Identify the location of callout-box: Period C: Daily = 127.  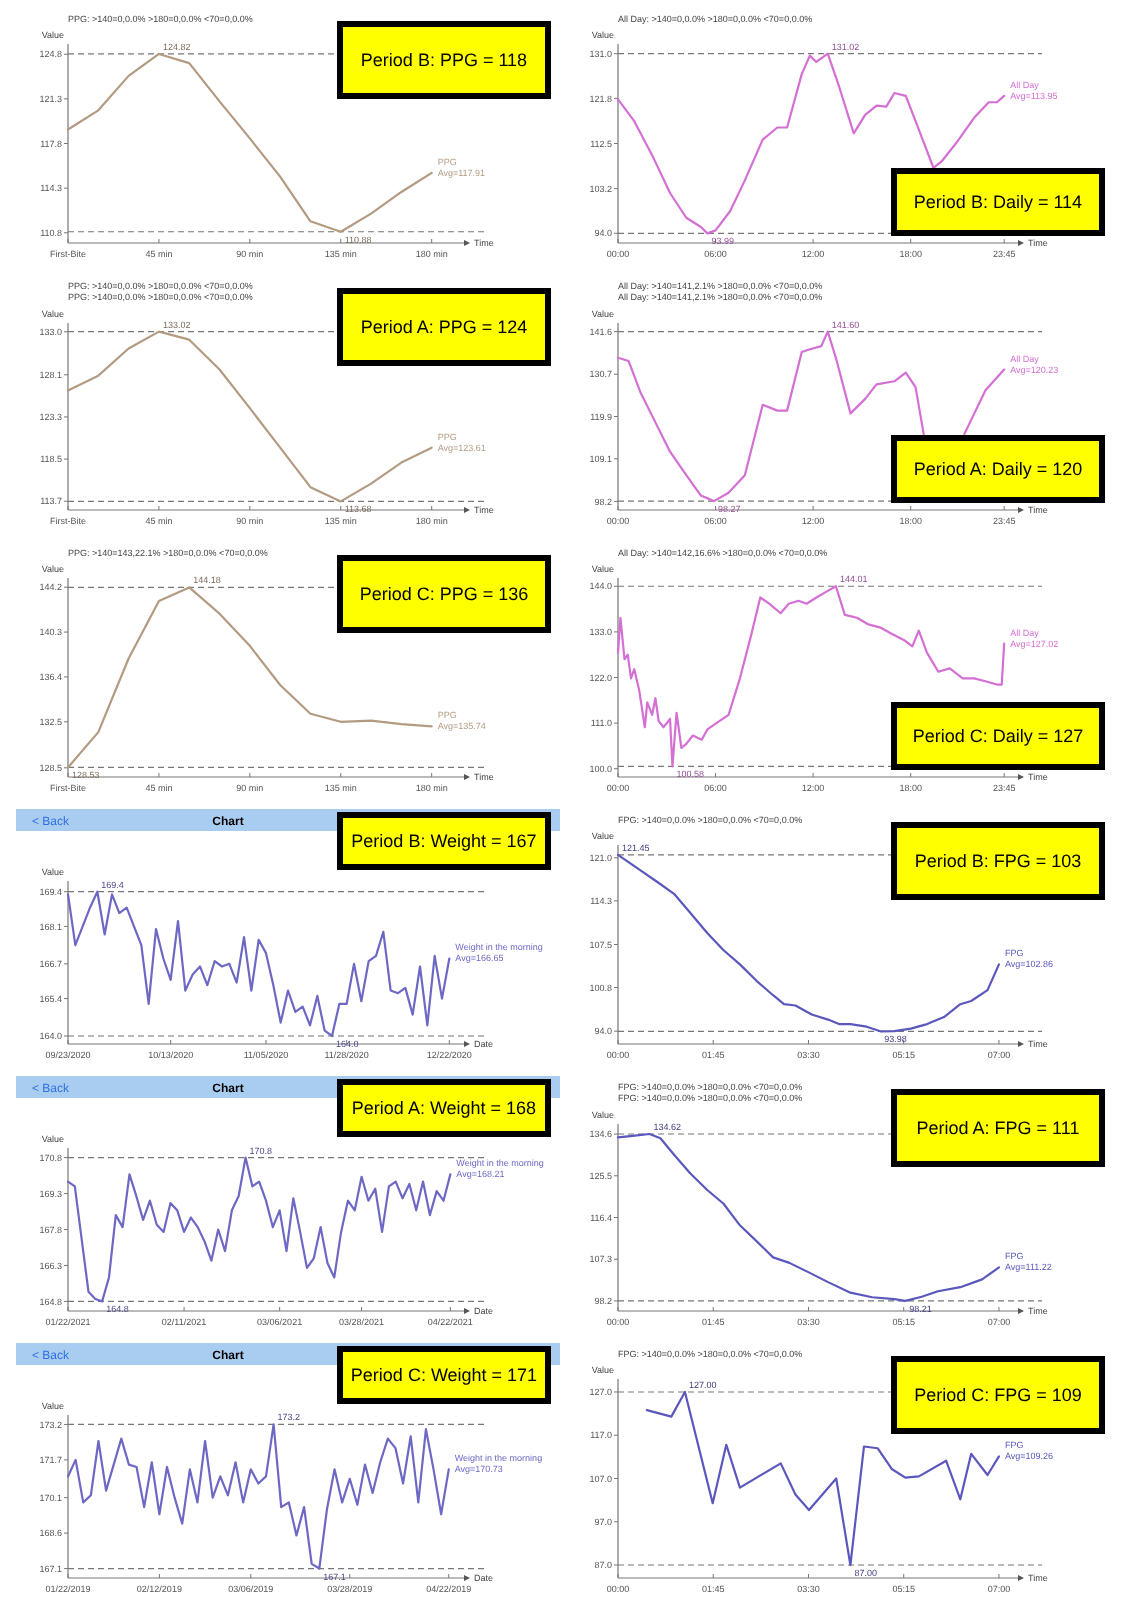
(998, 736).